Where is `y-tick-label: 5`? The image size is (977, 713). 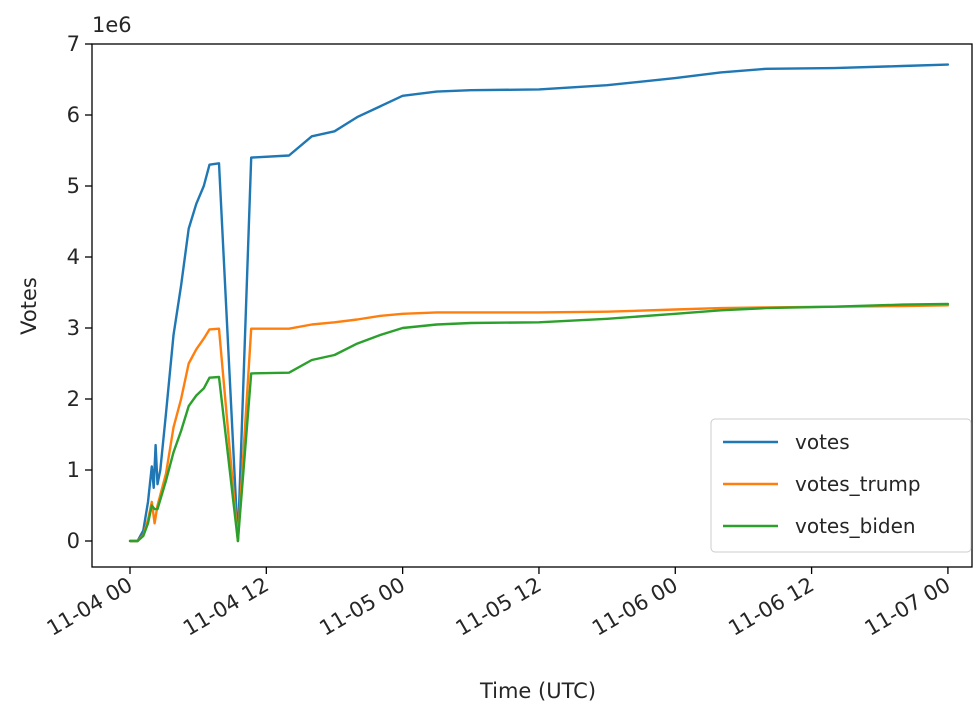 y-tick-label: 5 is located at coordinates (73, 186).